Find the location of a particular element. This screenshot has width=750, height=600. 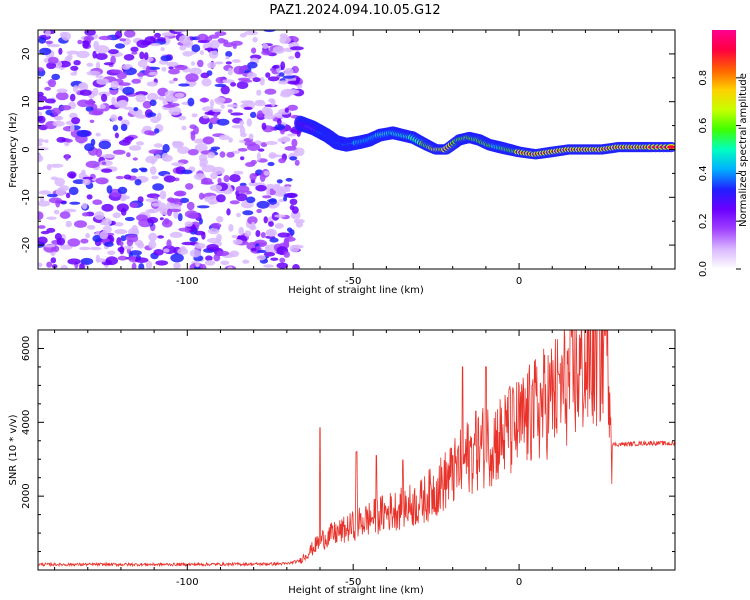

ridge-core is located at coordinates (671, 147).